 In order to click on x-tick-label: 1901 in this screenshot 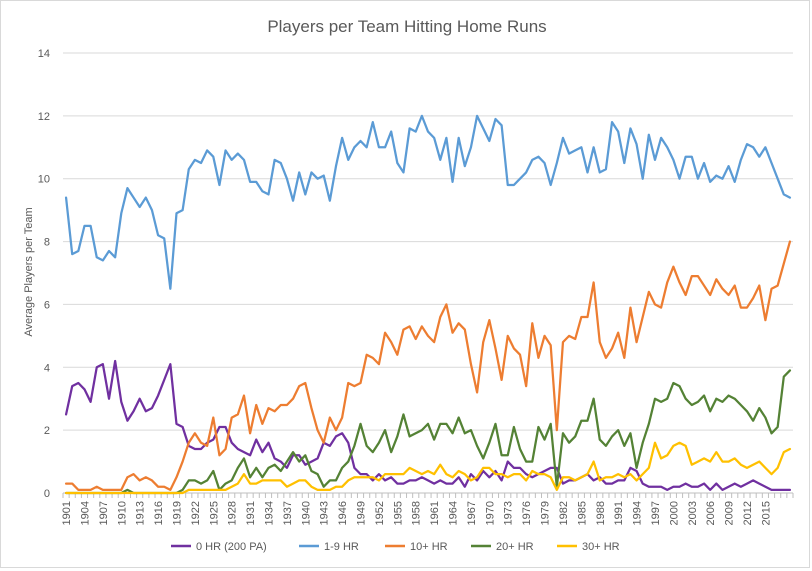, I will do `click(67, 513)`.